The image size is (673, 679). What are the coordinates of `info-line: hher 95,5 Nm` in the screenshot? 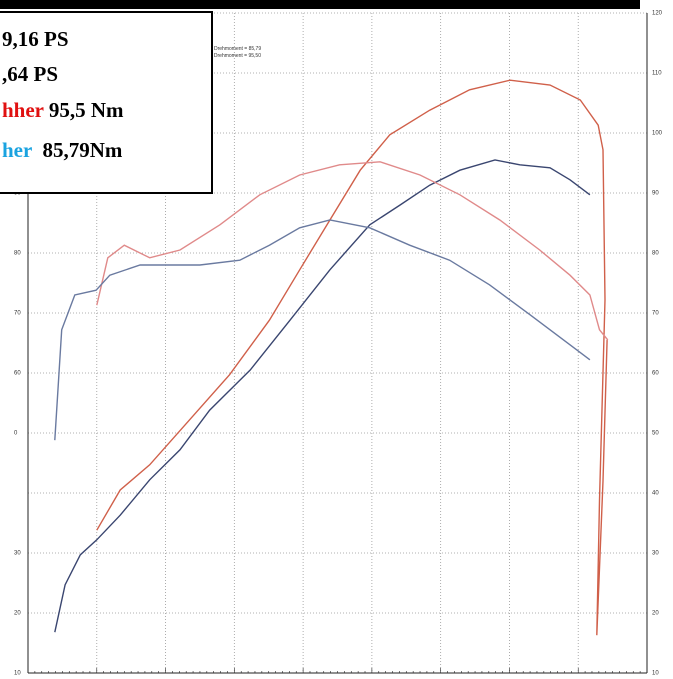 It's located at (63, 110).